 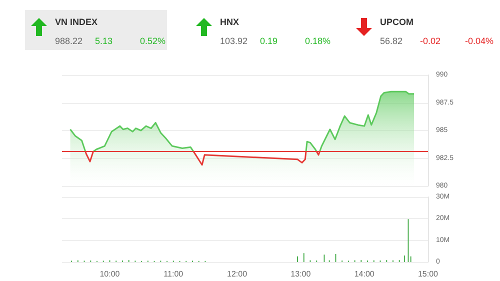 I want to click on text: 988.22, so click(x=69, y=41).